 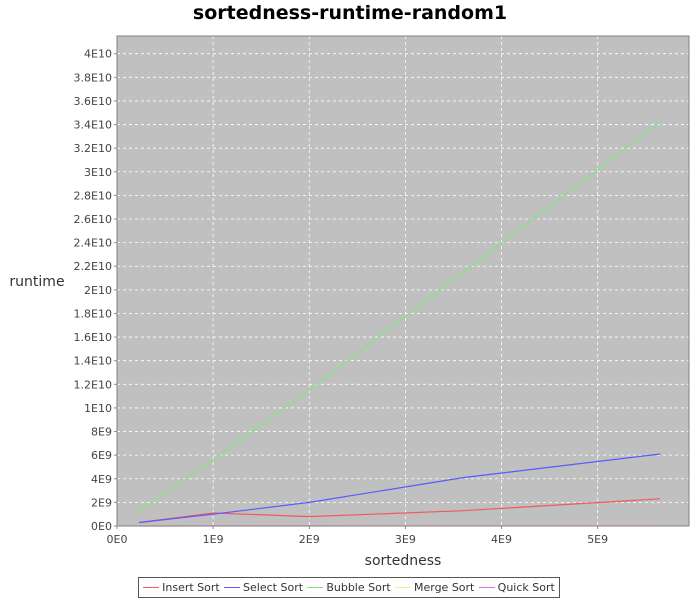 What do you see at coordinates (93, 266) in the screenshot?
I see `y-tick-label: 2.2E10` at bounding box center [93, 266].